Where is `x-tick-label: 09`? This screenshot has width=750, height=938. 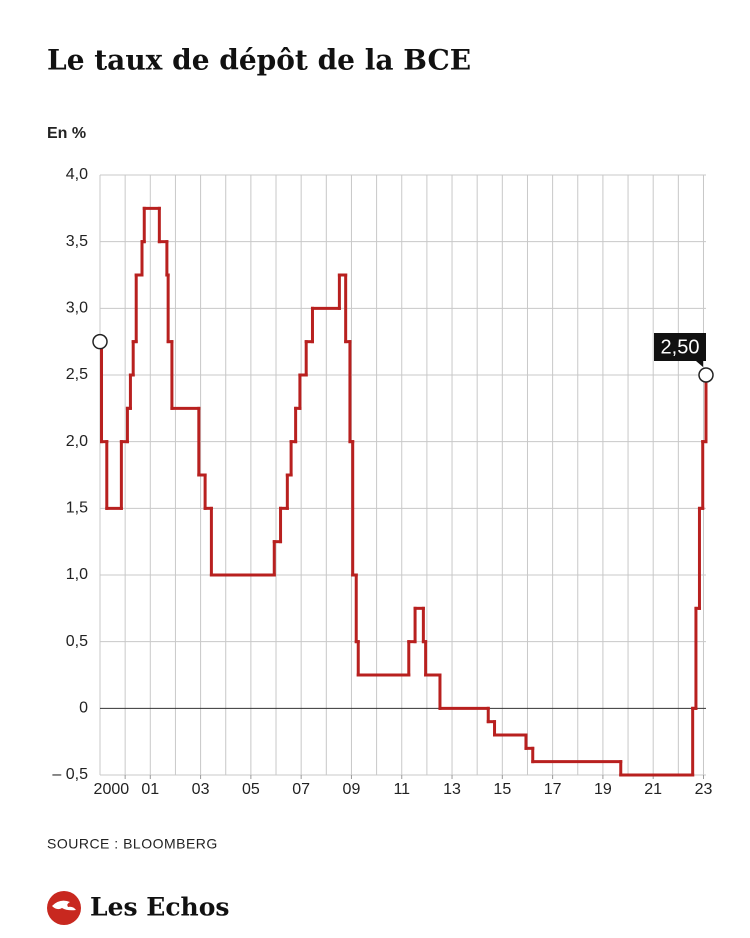 x-tick-label: 09 is located at coordinates (352, 789).